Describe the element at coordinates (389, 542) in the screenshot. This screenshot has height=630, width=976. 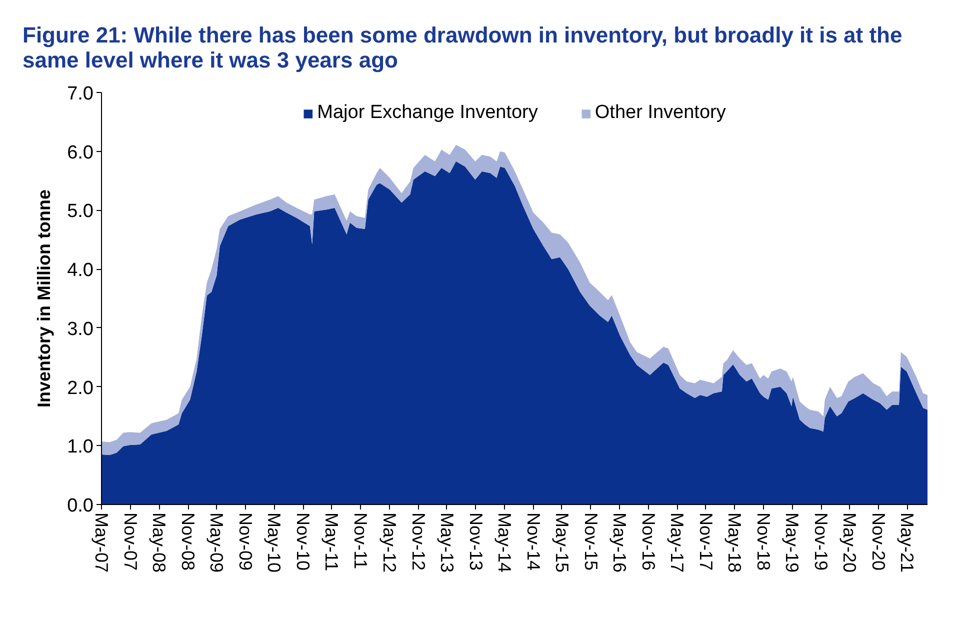
I see `x-tick-label: May-12` at that location.